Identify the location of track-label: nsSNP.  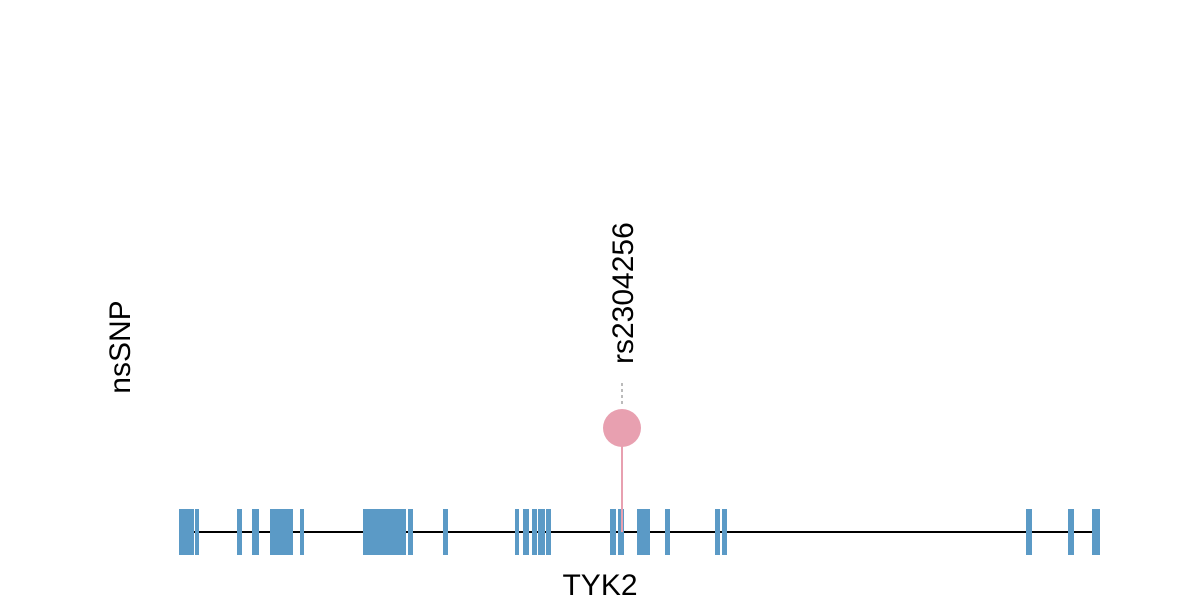
(120, 346).